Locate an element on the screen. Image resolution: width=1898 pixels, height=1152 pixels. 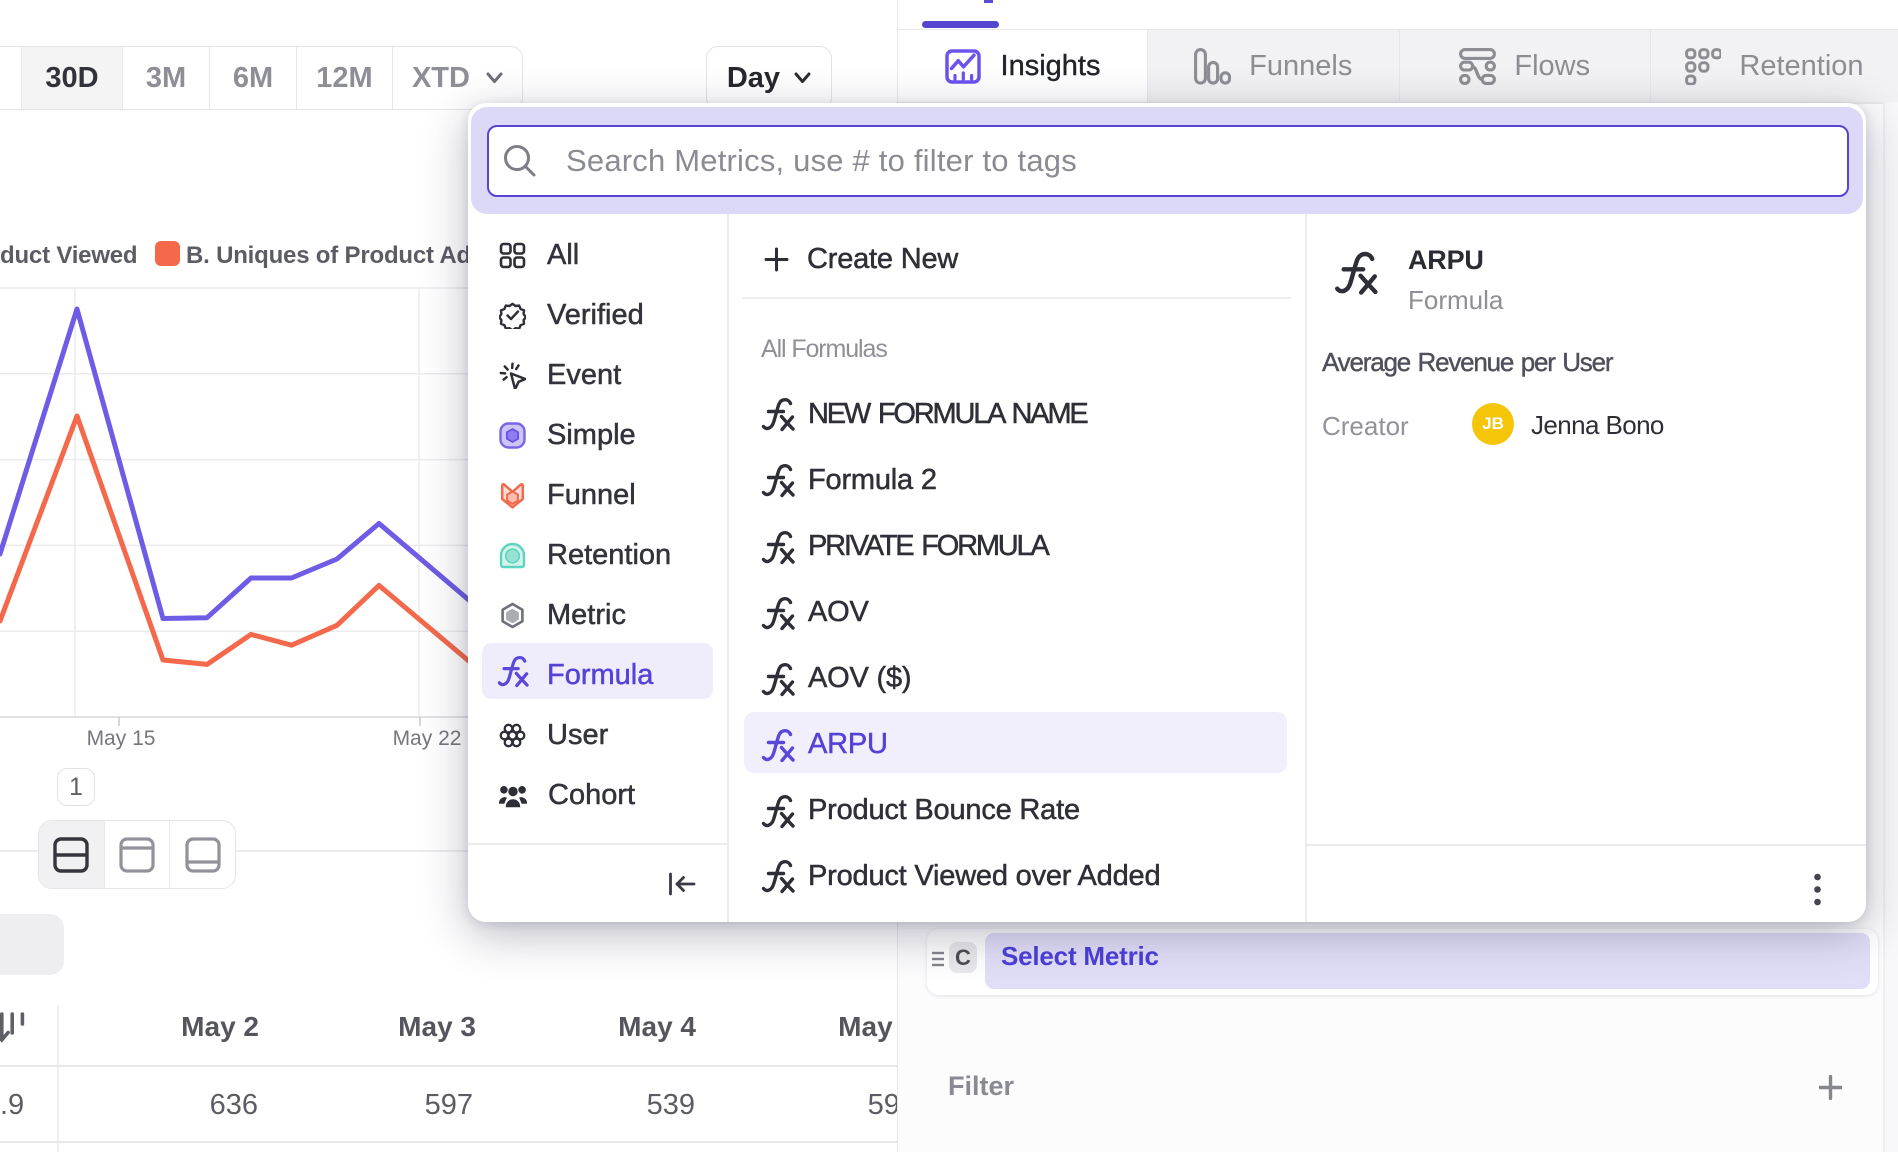
svg-text: May 22 is located at coordinates (427, 738).